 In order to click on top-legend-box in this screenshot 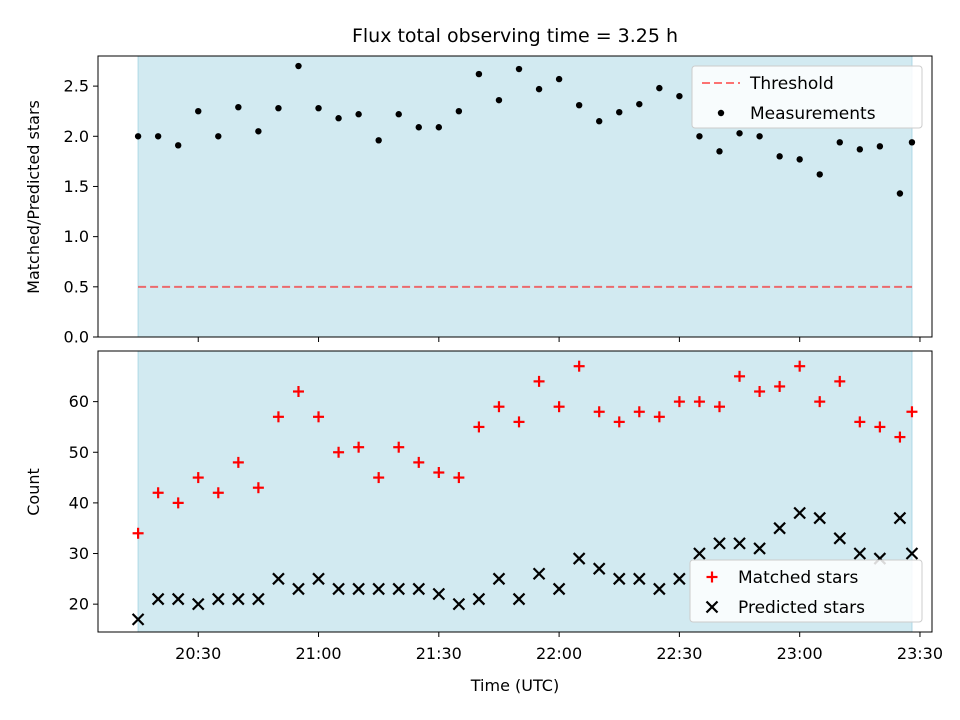, I will do `click(807, 97)`.